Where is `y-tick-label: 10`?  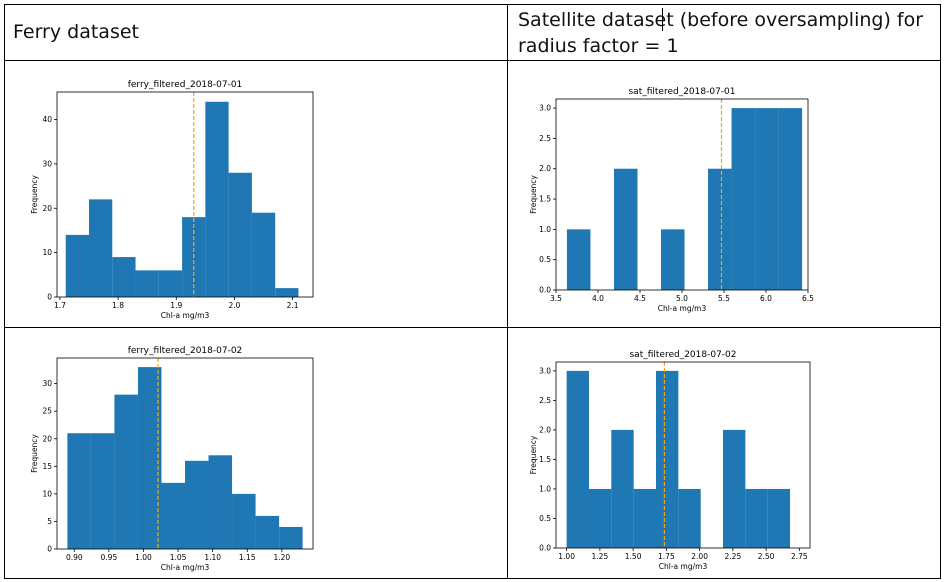
y-tick-label: 10 is located at coordinates (47, 493).